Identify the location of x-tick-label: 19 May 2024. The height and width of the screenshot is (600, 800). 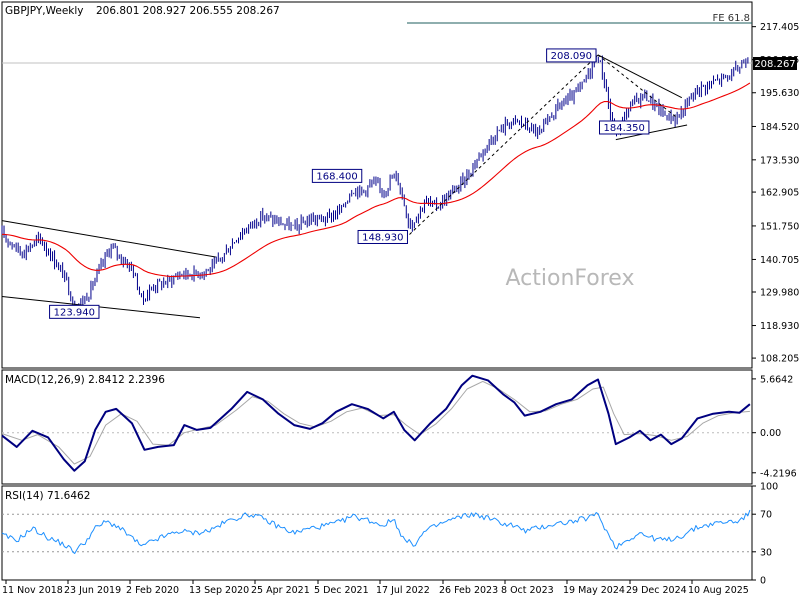
(594, 590).